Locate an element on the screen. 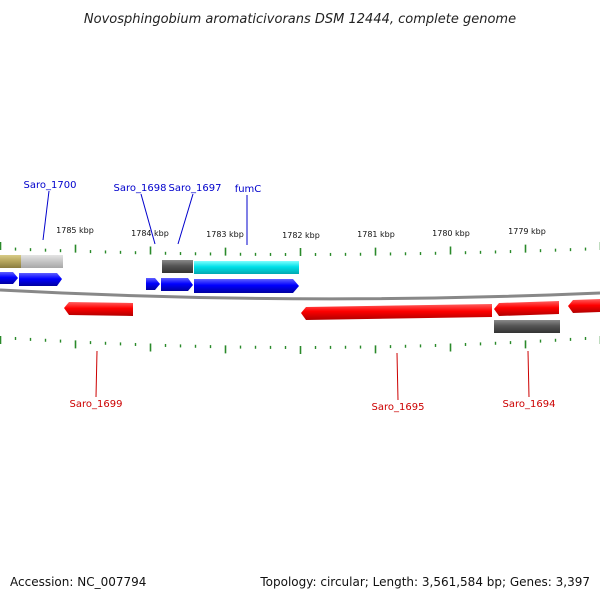 This screenshot has height=600, width=600. lower-tick-track is located at coordinates (300, 345).